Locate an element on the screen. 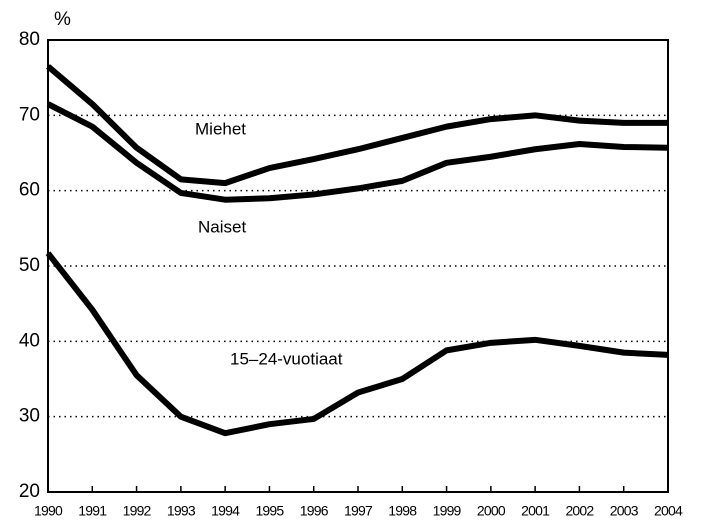 This screenshot has height=524, width=705. x-tick-label: 1997 is located at coordinates (358, 511).